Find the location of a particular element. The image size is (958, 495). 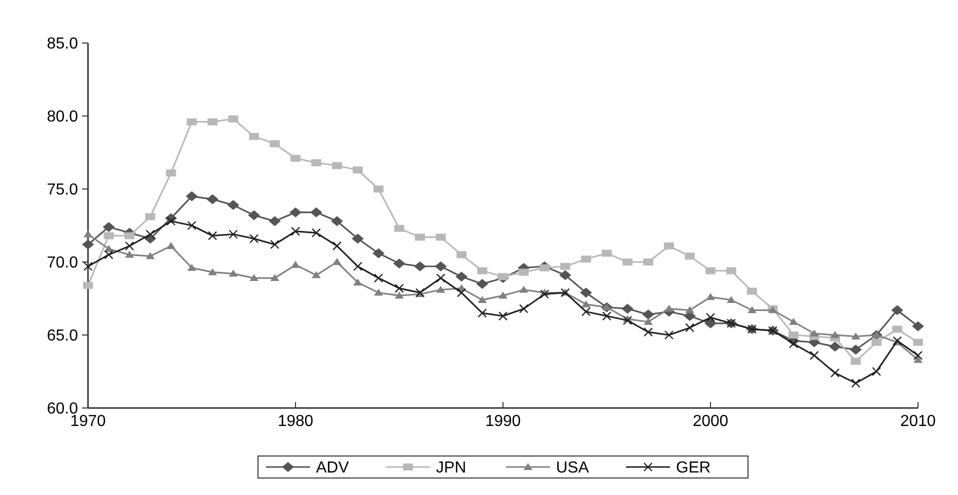

legend-label: GER is located at coordinates (693, 468).